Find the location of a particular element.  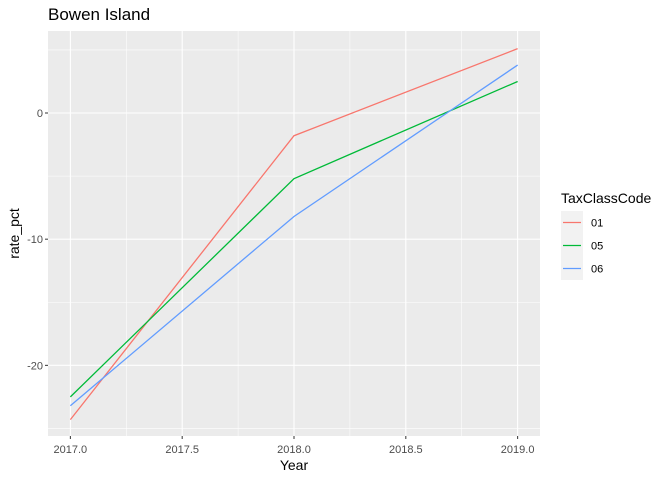

y-tick-label: -10 is located at coordinates (35, 240).